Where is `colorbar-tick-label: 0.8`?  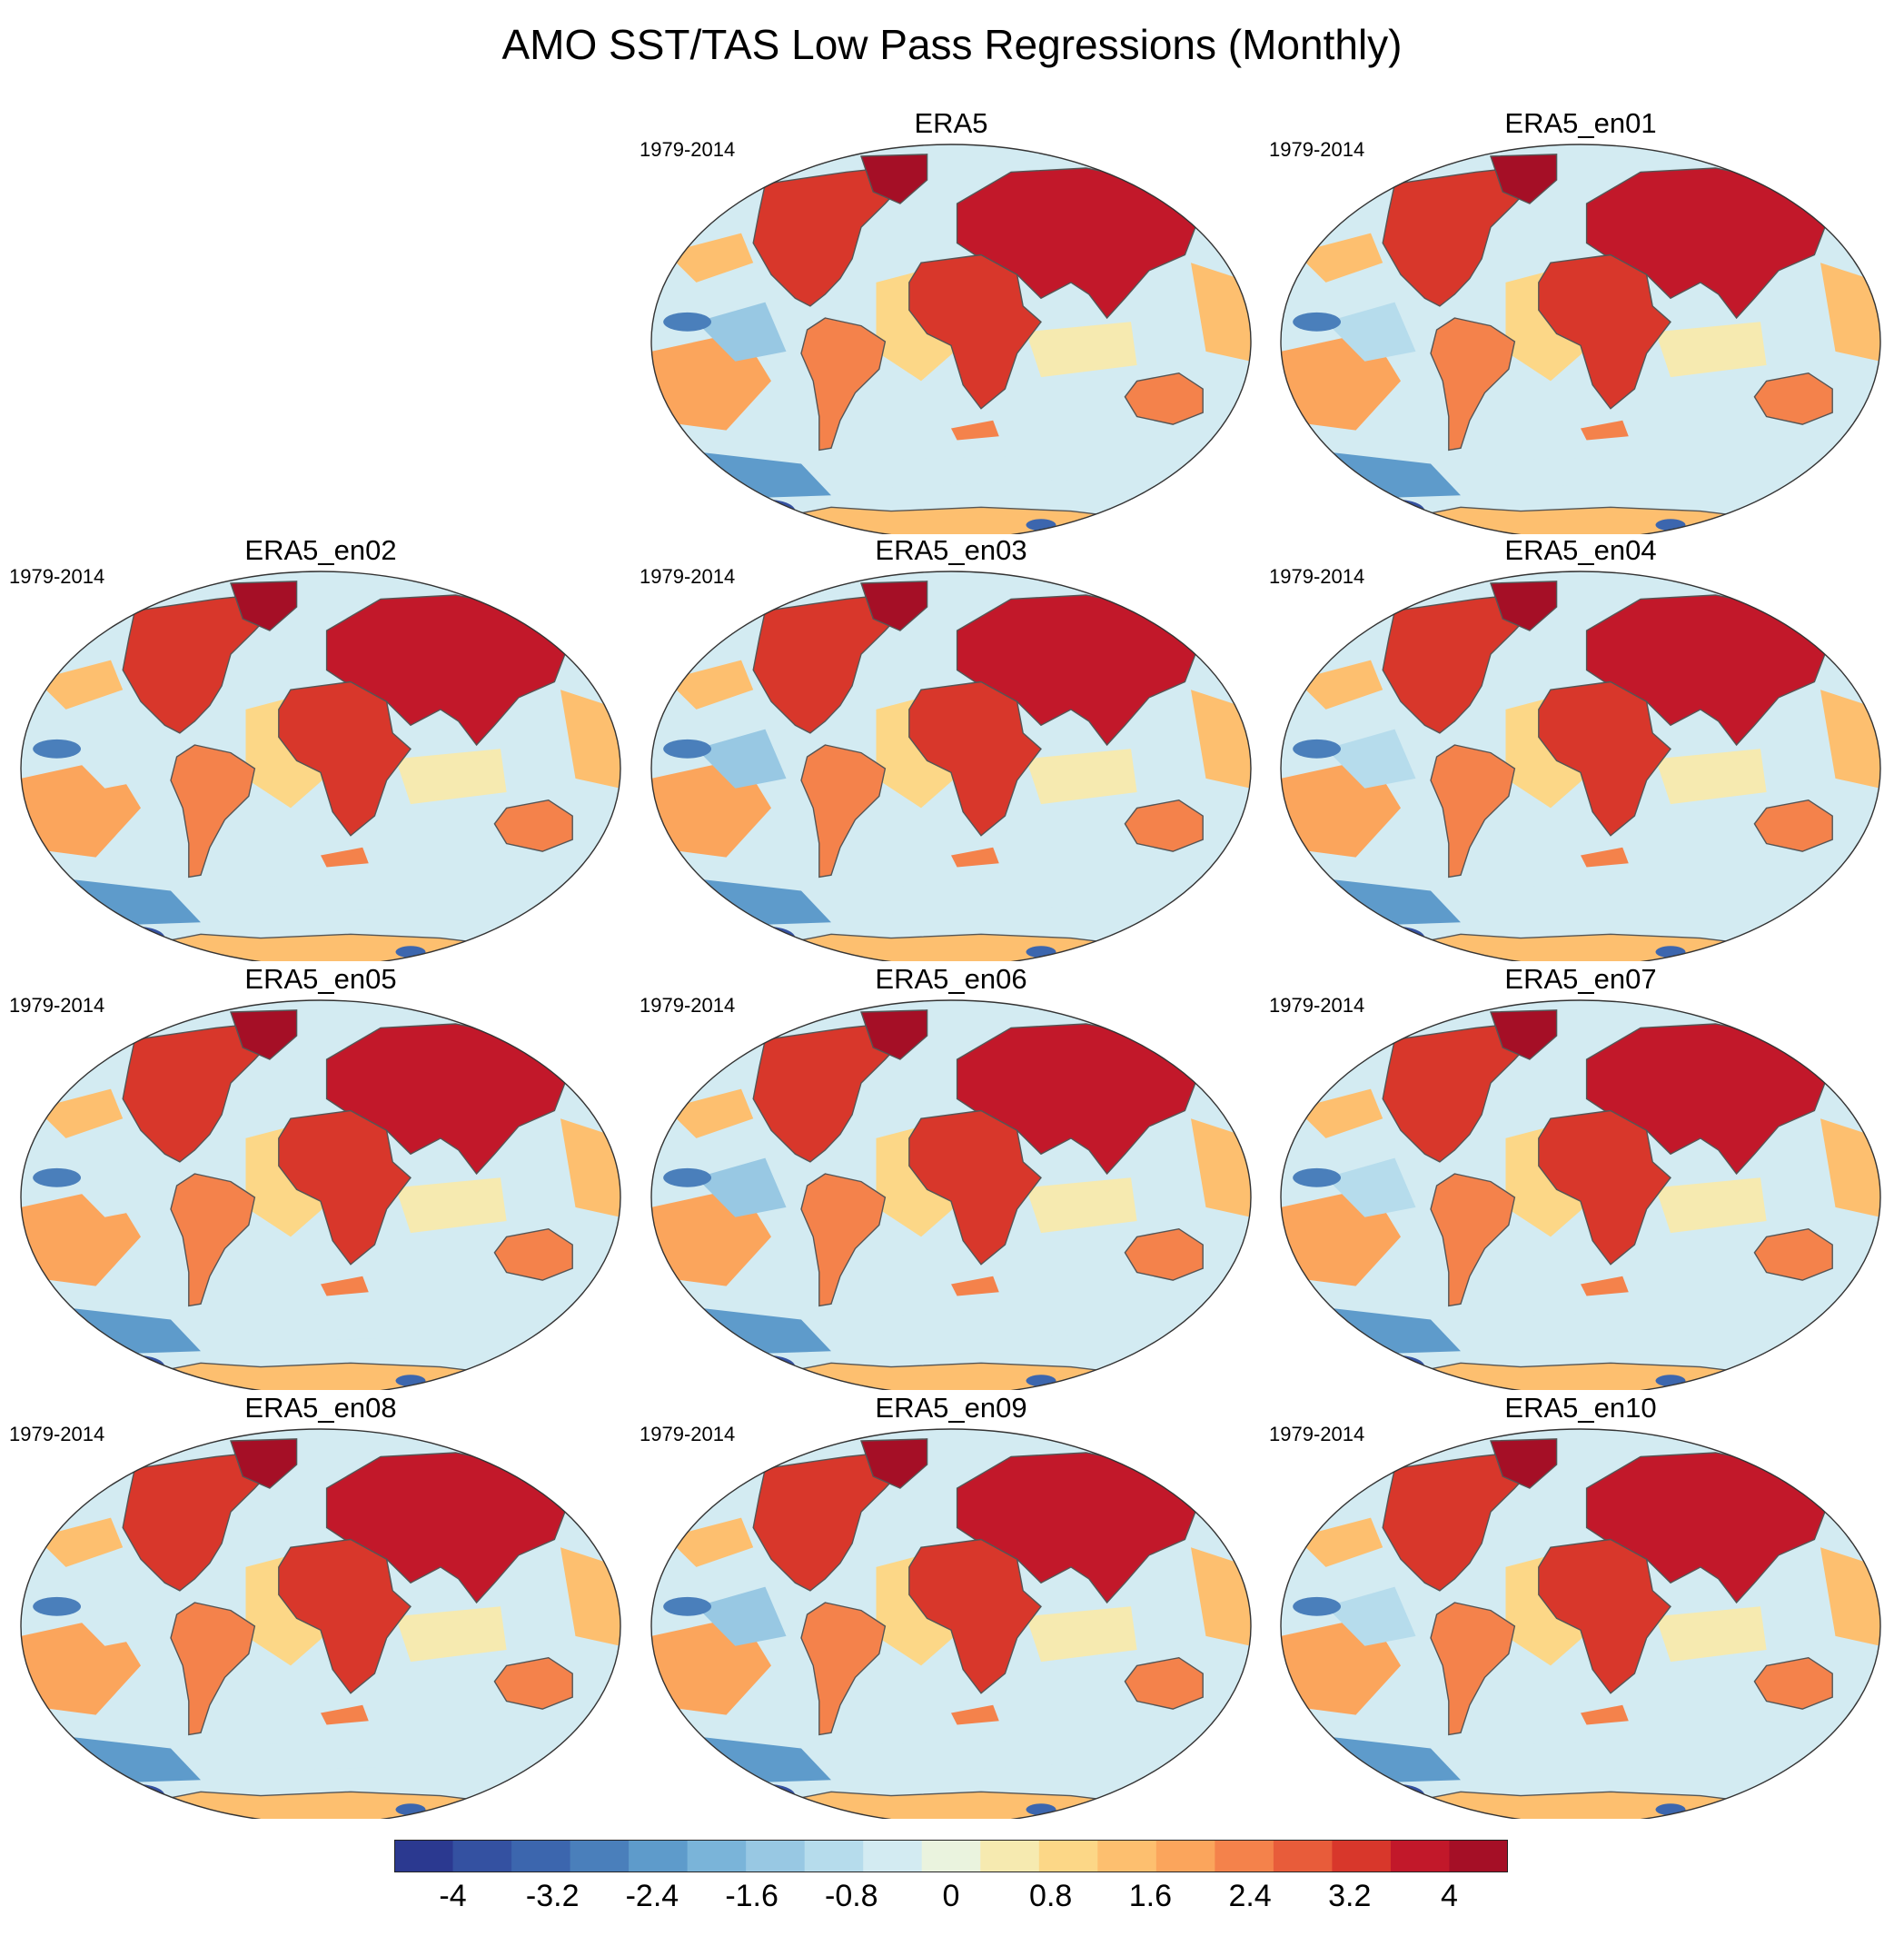 colorbar-tick-label: 0.8 is located at coordinates (1051, 1896).